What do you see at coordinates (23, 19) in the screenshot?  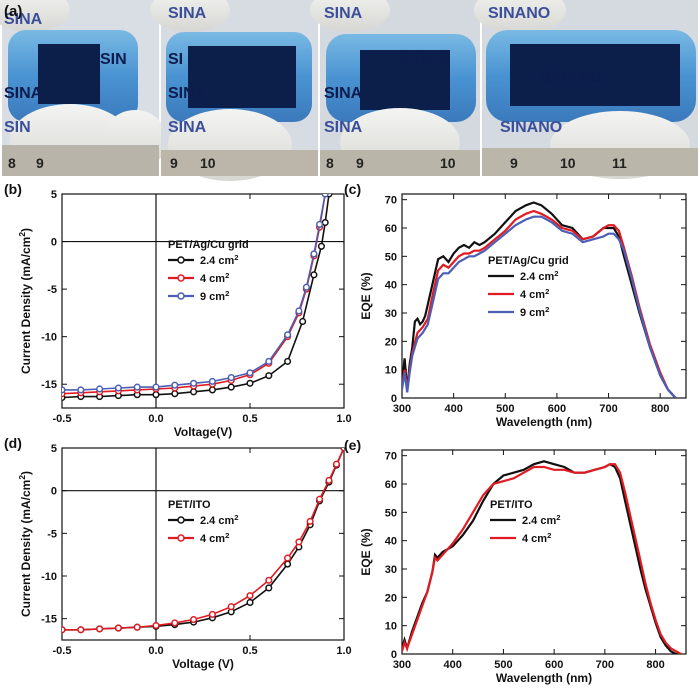 I see `photo-1-text-0: SINA` at bounding box center [23, 19].